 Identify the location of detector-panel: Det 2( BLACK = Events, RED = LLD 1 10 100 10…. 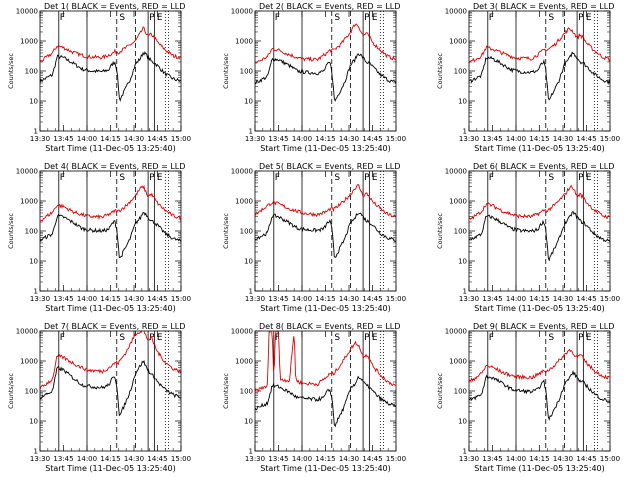
(314, 77).